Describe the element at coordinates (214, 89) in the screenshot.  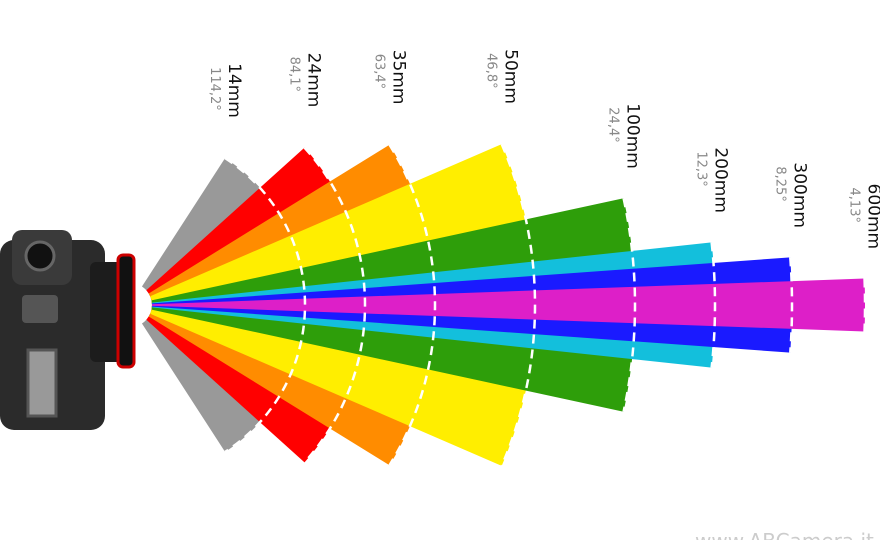
I see `angle-label: 114,2°` at that location.